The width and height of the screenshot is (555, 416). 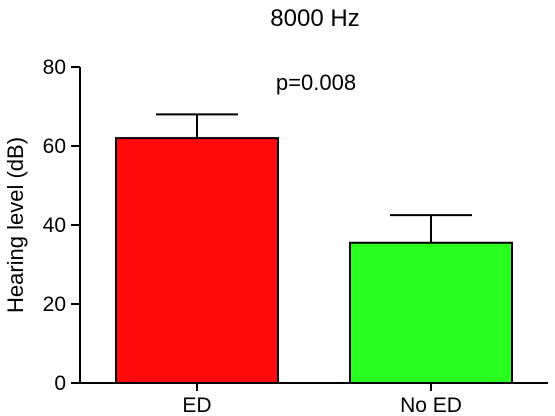 I want to click on x-tick-label: ED, so click(x=196, y=405).